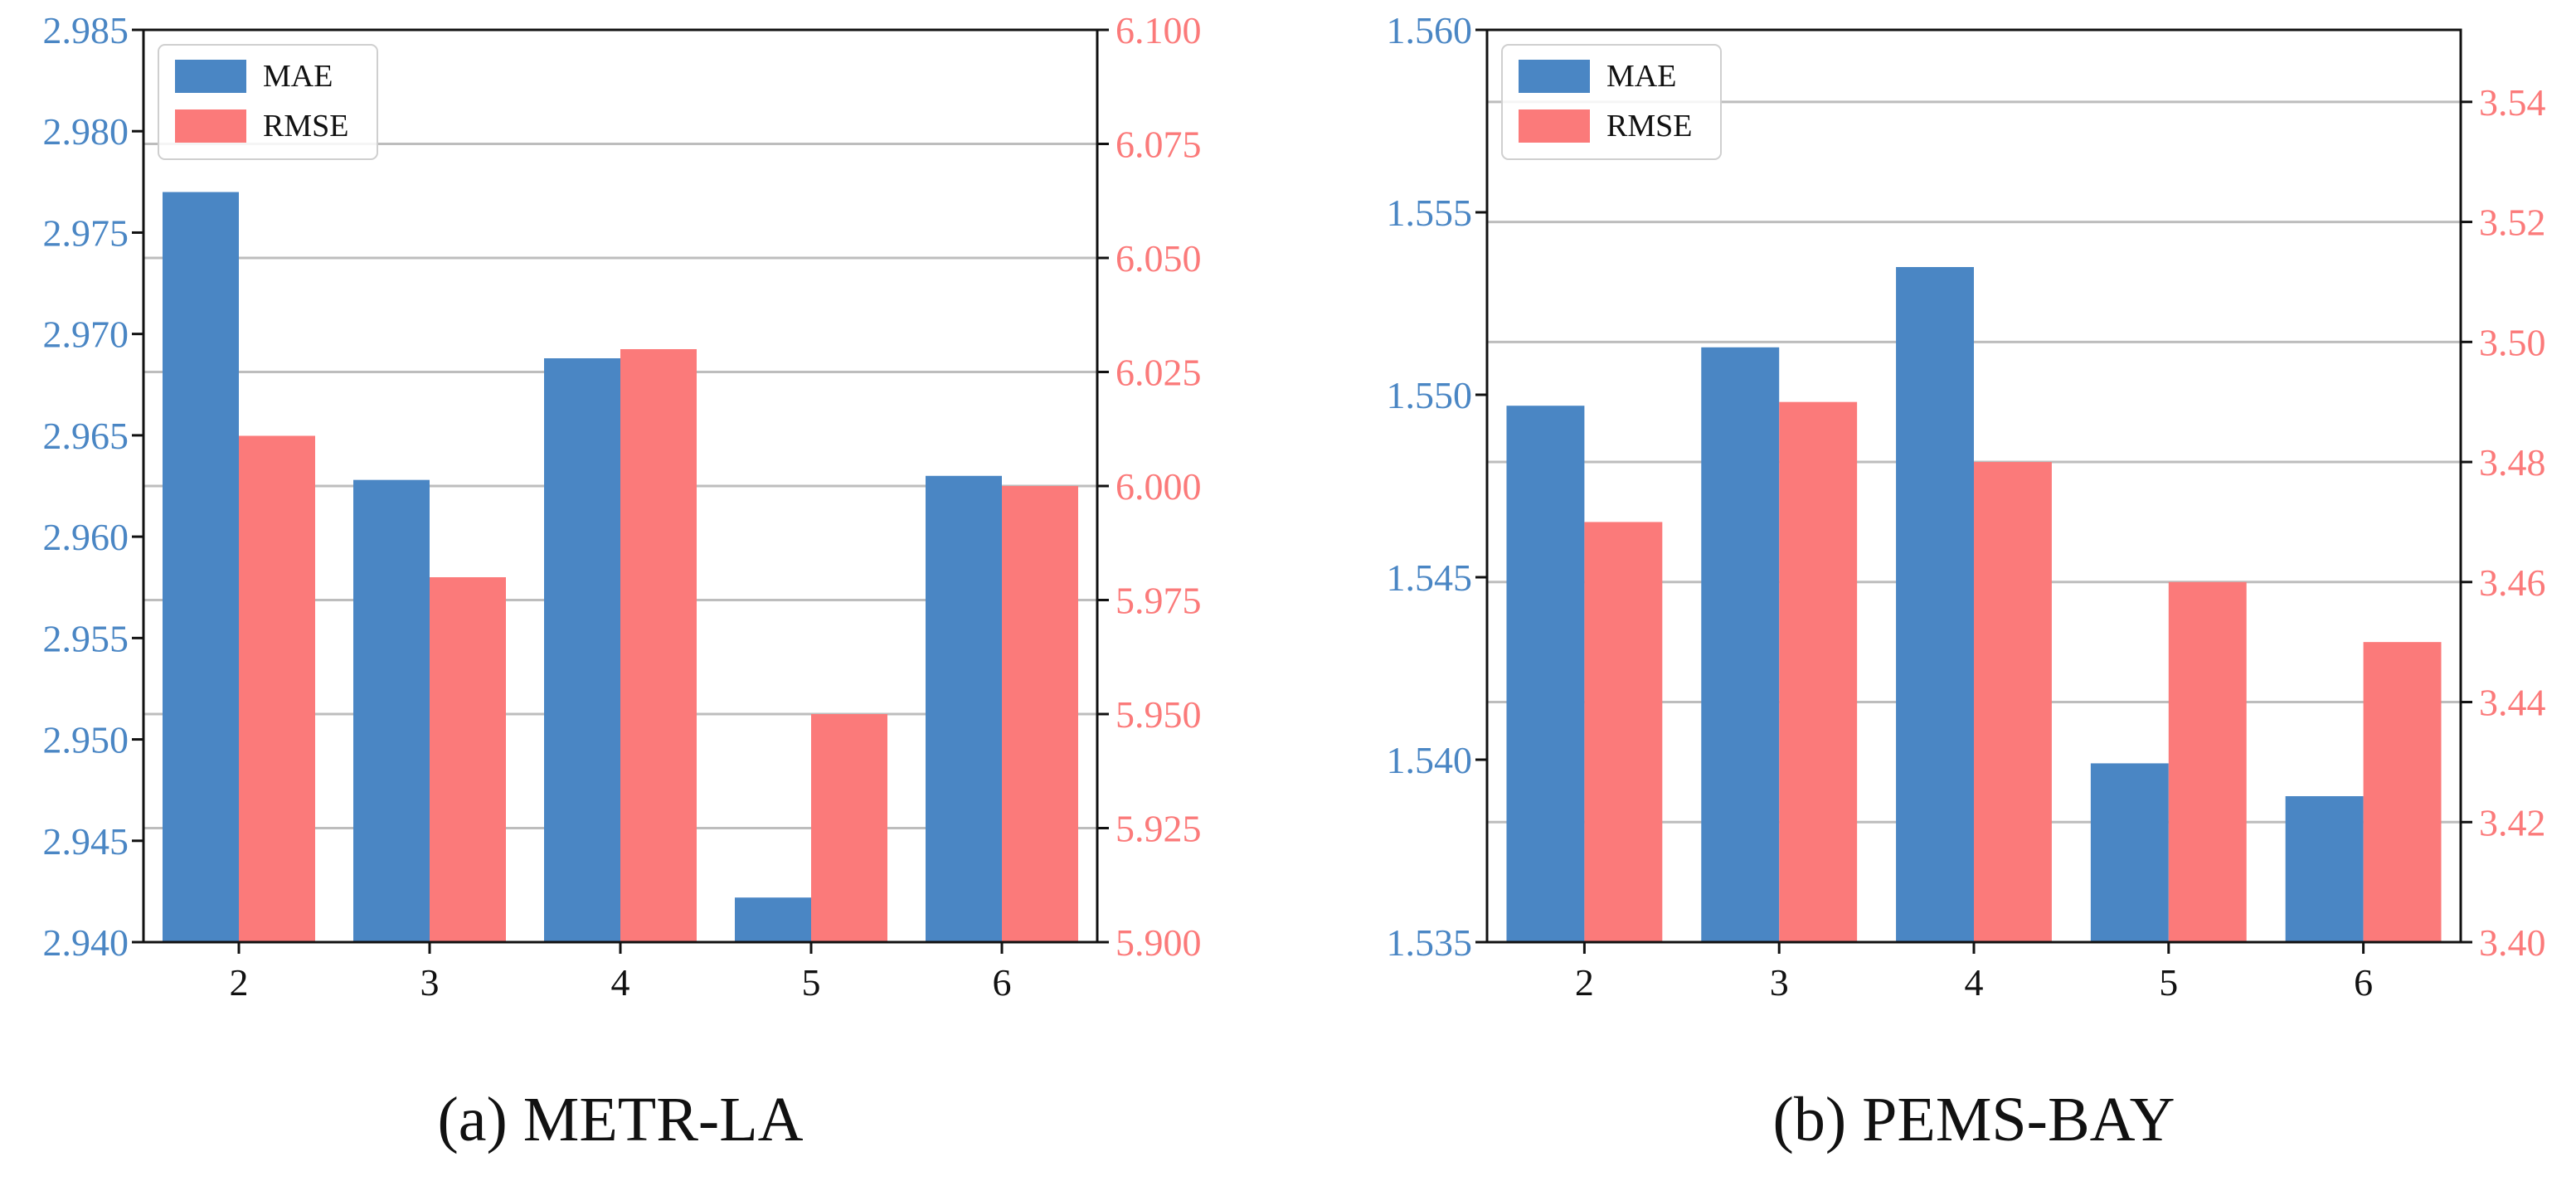  I want to click on right-tick-label: 5.975, so click(1158, 601).